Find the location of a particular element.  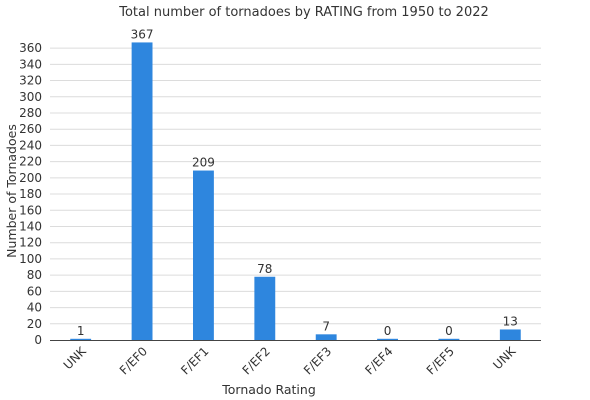

x-tick-label: F/EF2 is located at coordinates (256, 360).